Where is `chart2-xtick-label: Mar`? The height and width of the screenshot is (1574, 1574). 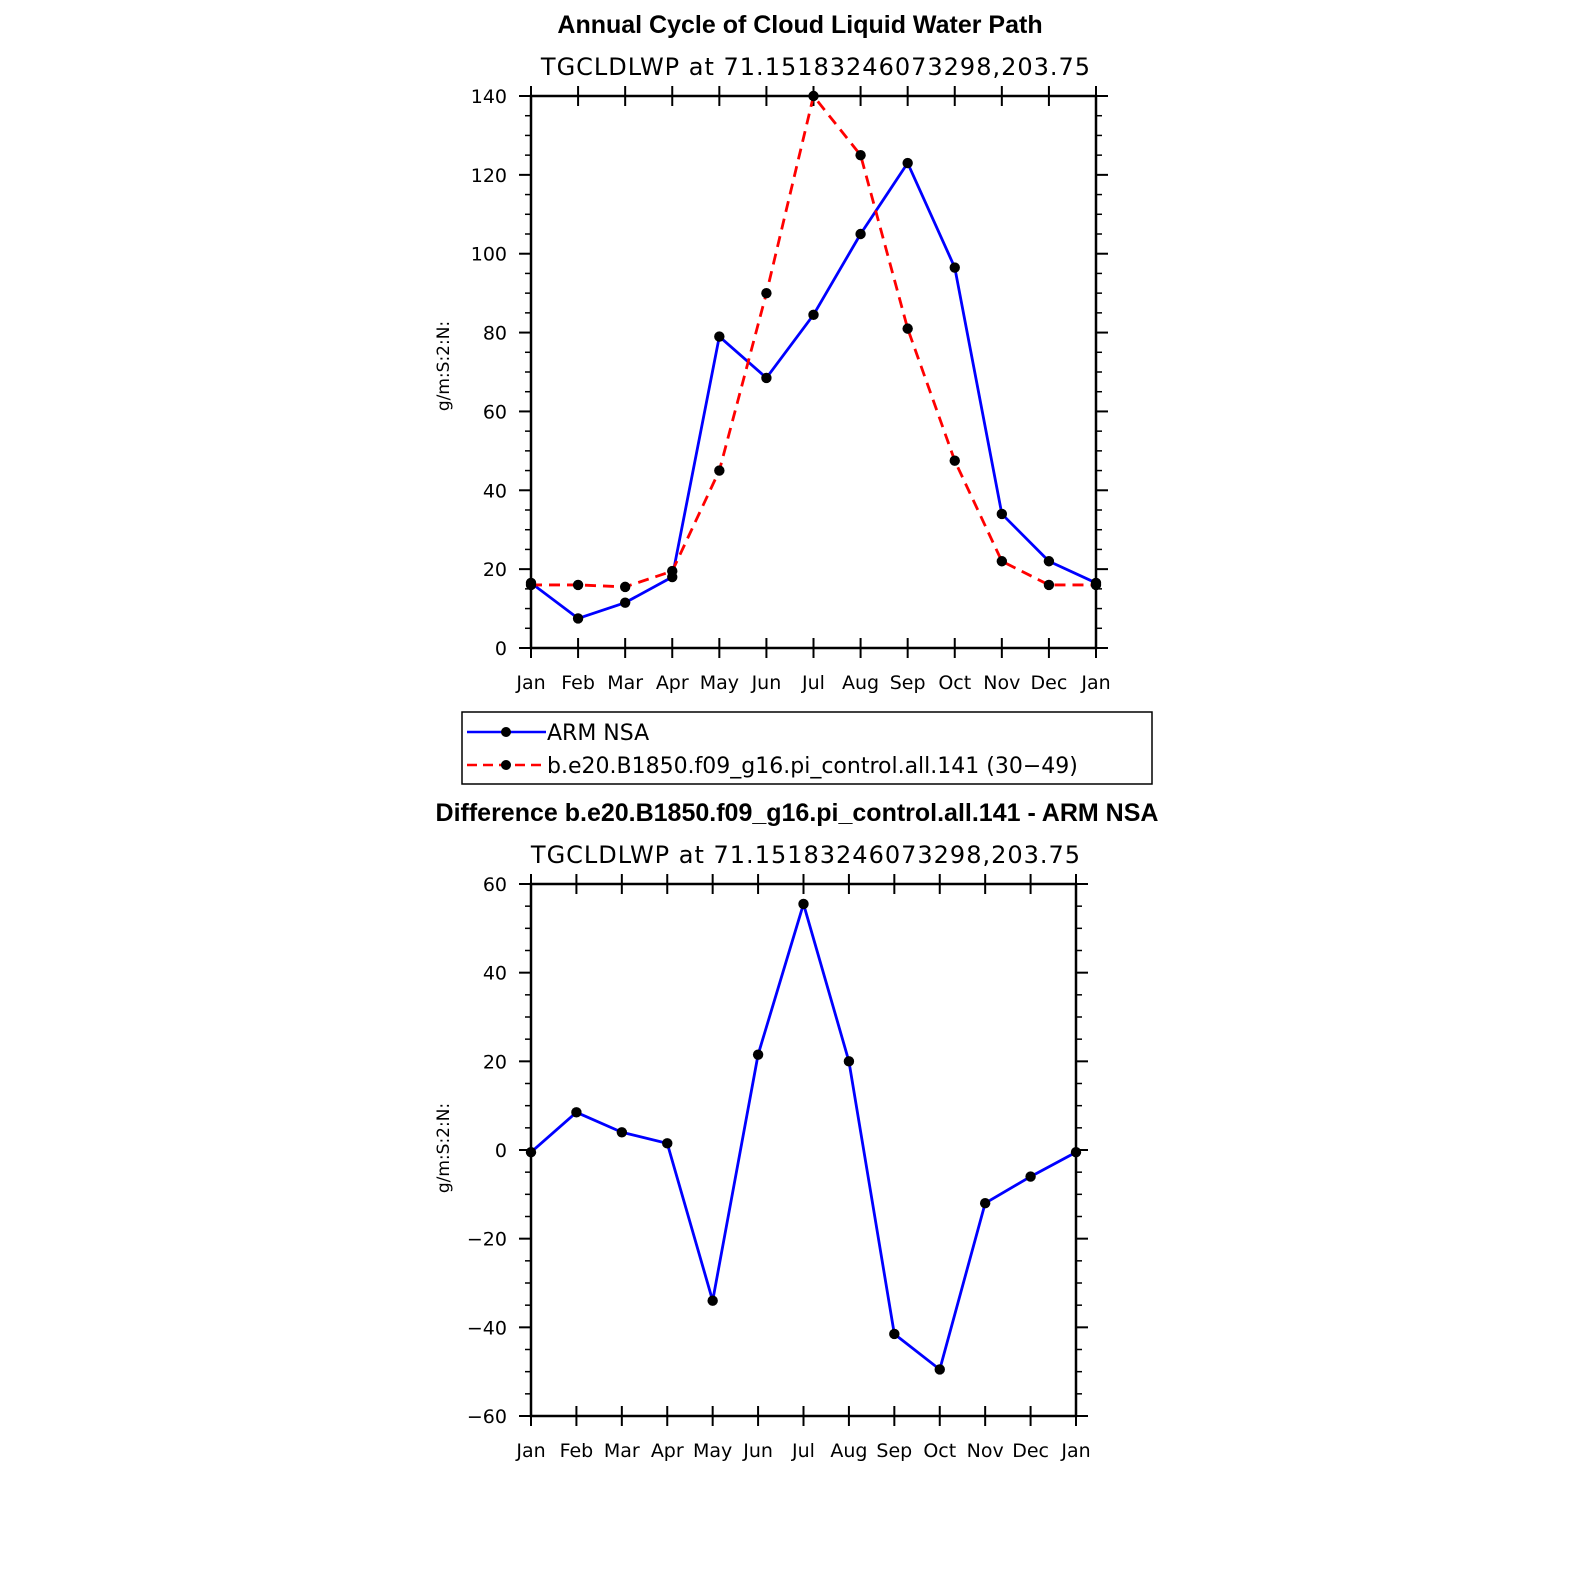 chart2-xtick-label: Mar is located at coordinates (622, 1451).